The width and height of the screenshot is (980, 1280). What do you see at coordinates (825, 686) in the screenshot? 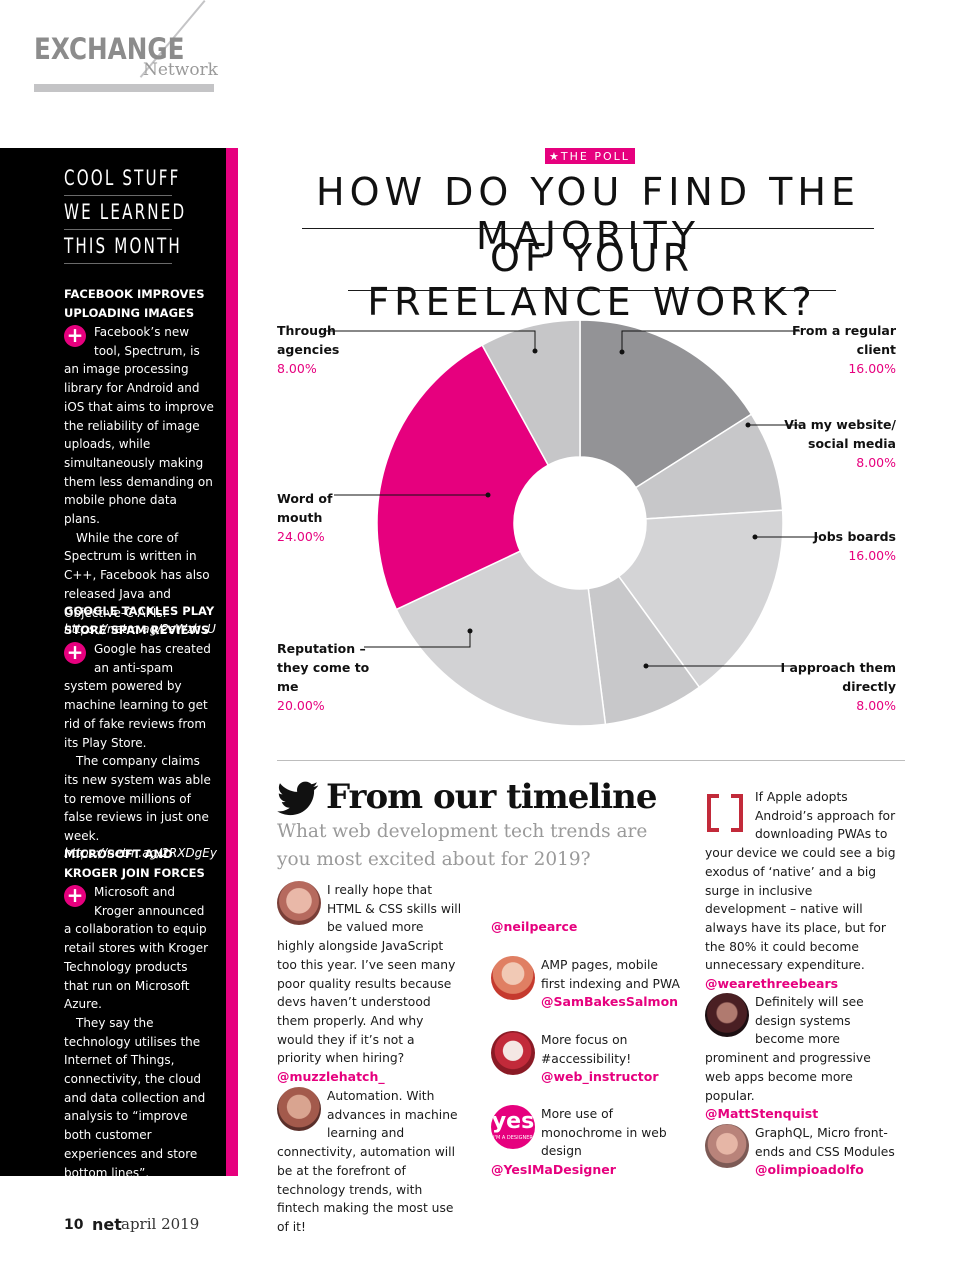
I see `slice-label: I approach them directly 8.00%` at bounding box center [825, 686].